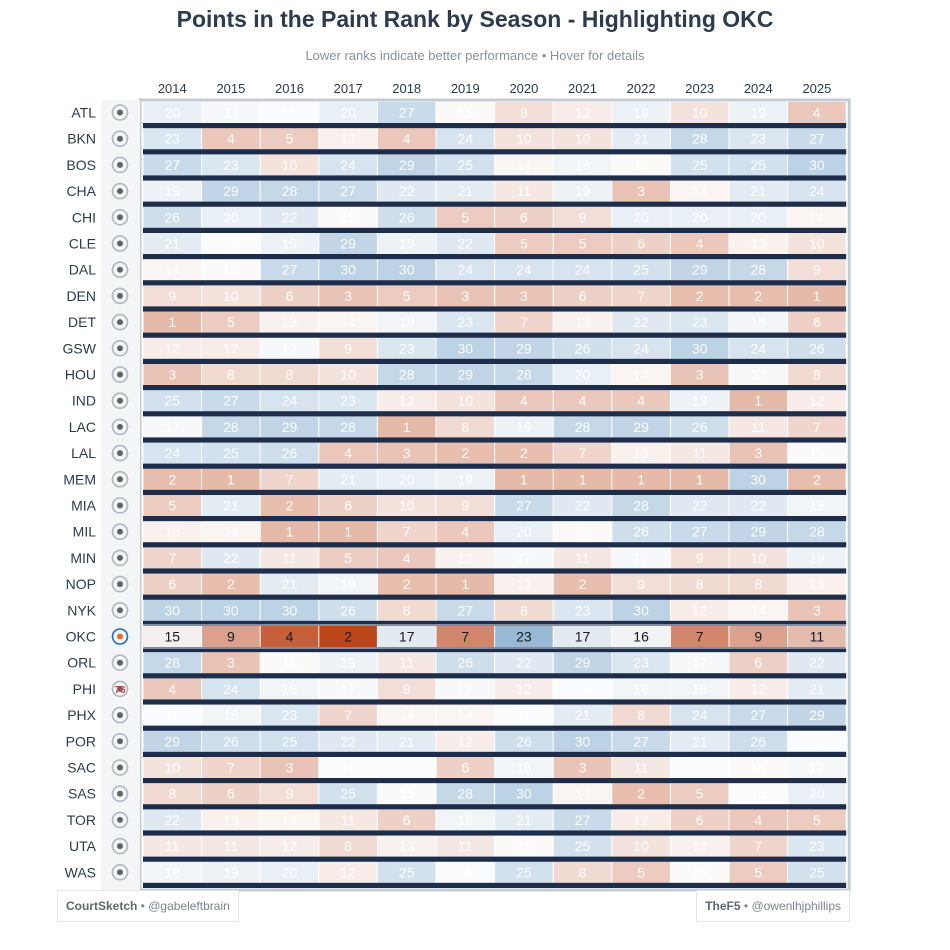  Describe the element at coordinates (172, 88) in the screenshot. I see `season-label: 2014` at that location.